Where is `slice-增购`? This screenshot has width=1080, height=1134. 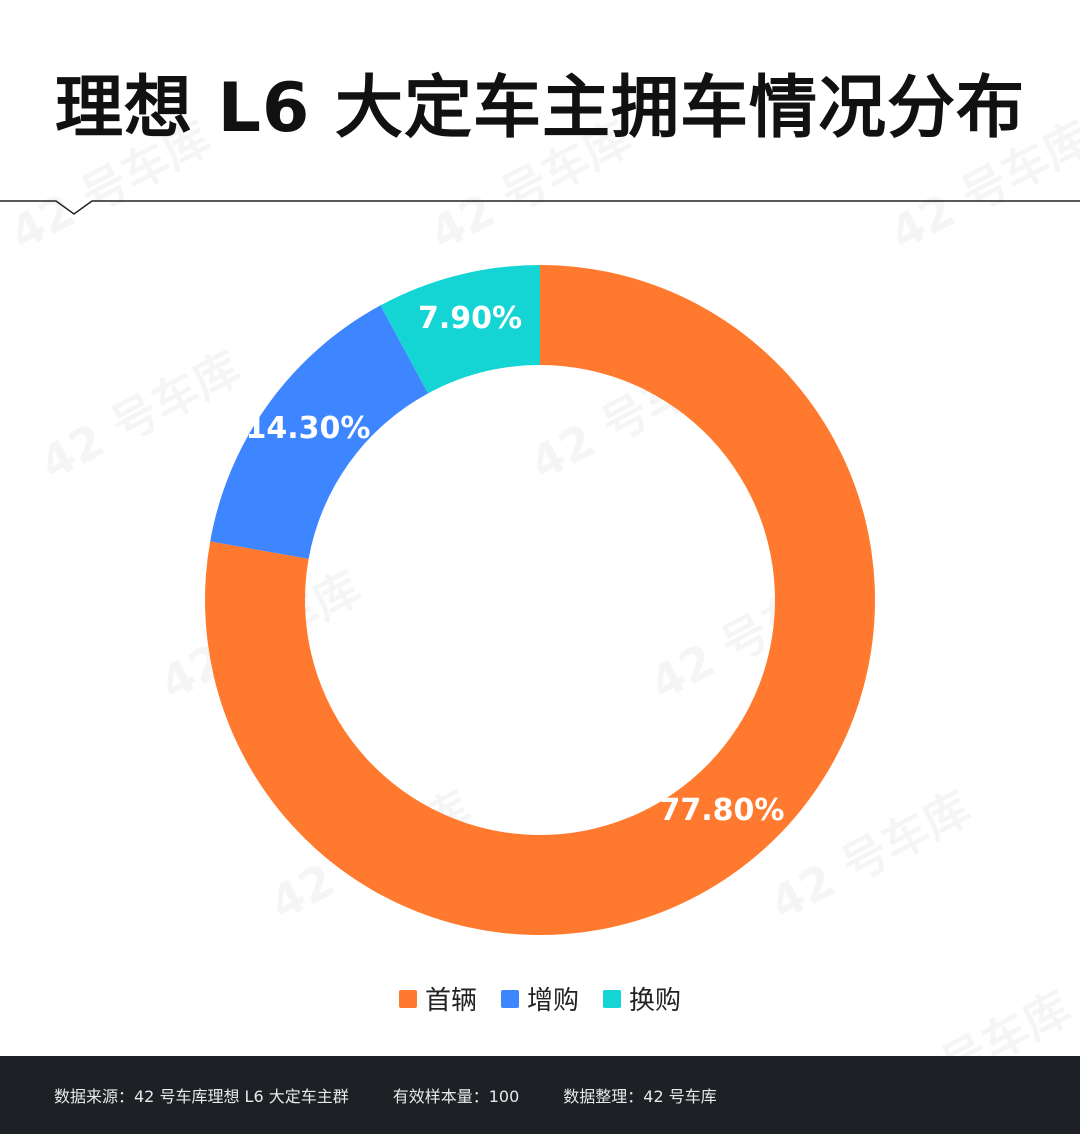 slice-增购 is located at coordinates (319, 432).